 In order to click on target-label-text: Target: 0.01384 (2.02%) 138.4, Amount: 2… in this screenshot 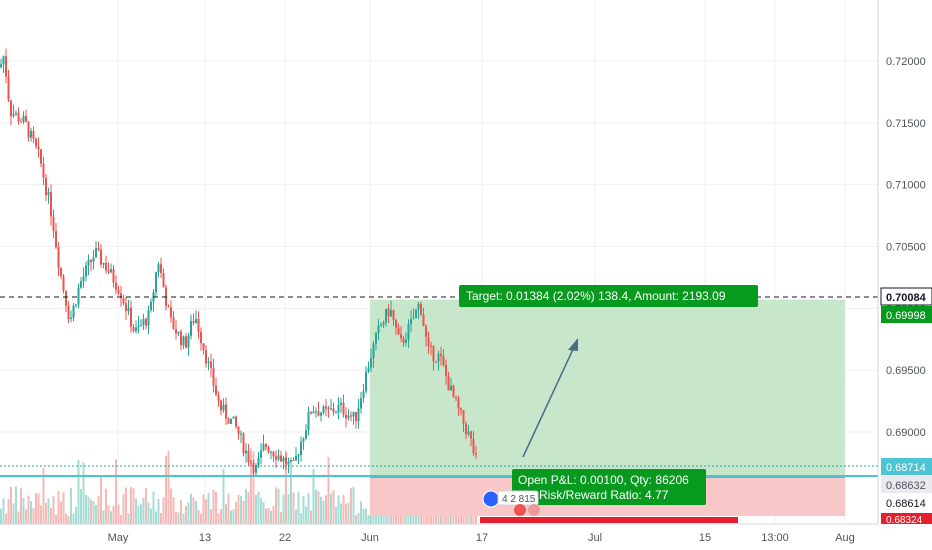, I will do `click(596, 296)`.